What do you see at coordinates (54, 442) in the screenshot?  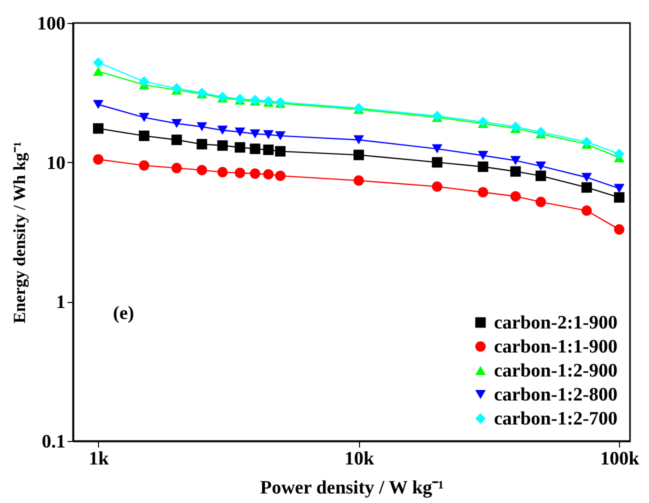 I see `y-tick-label: 0.1` at bounding box center [54, 442].